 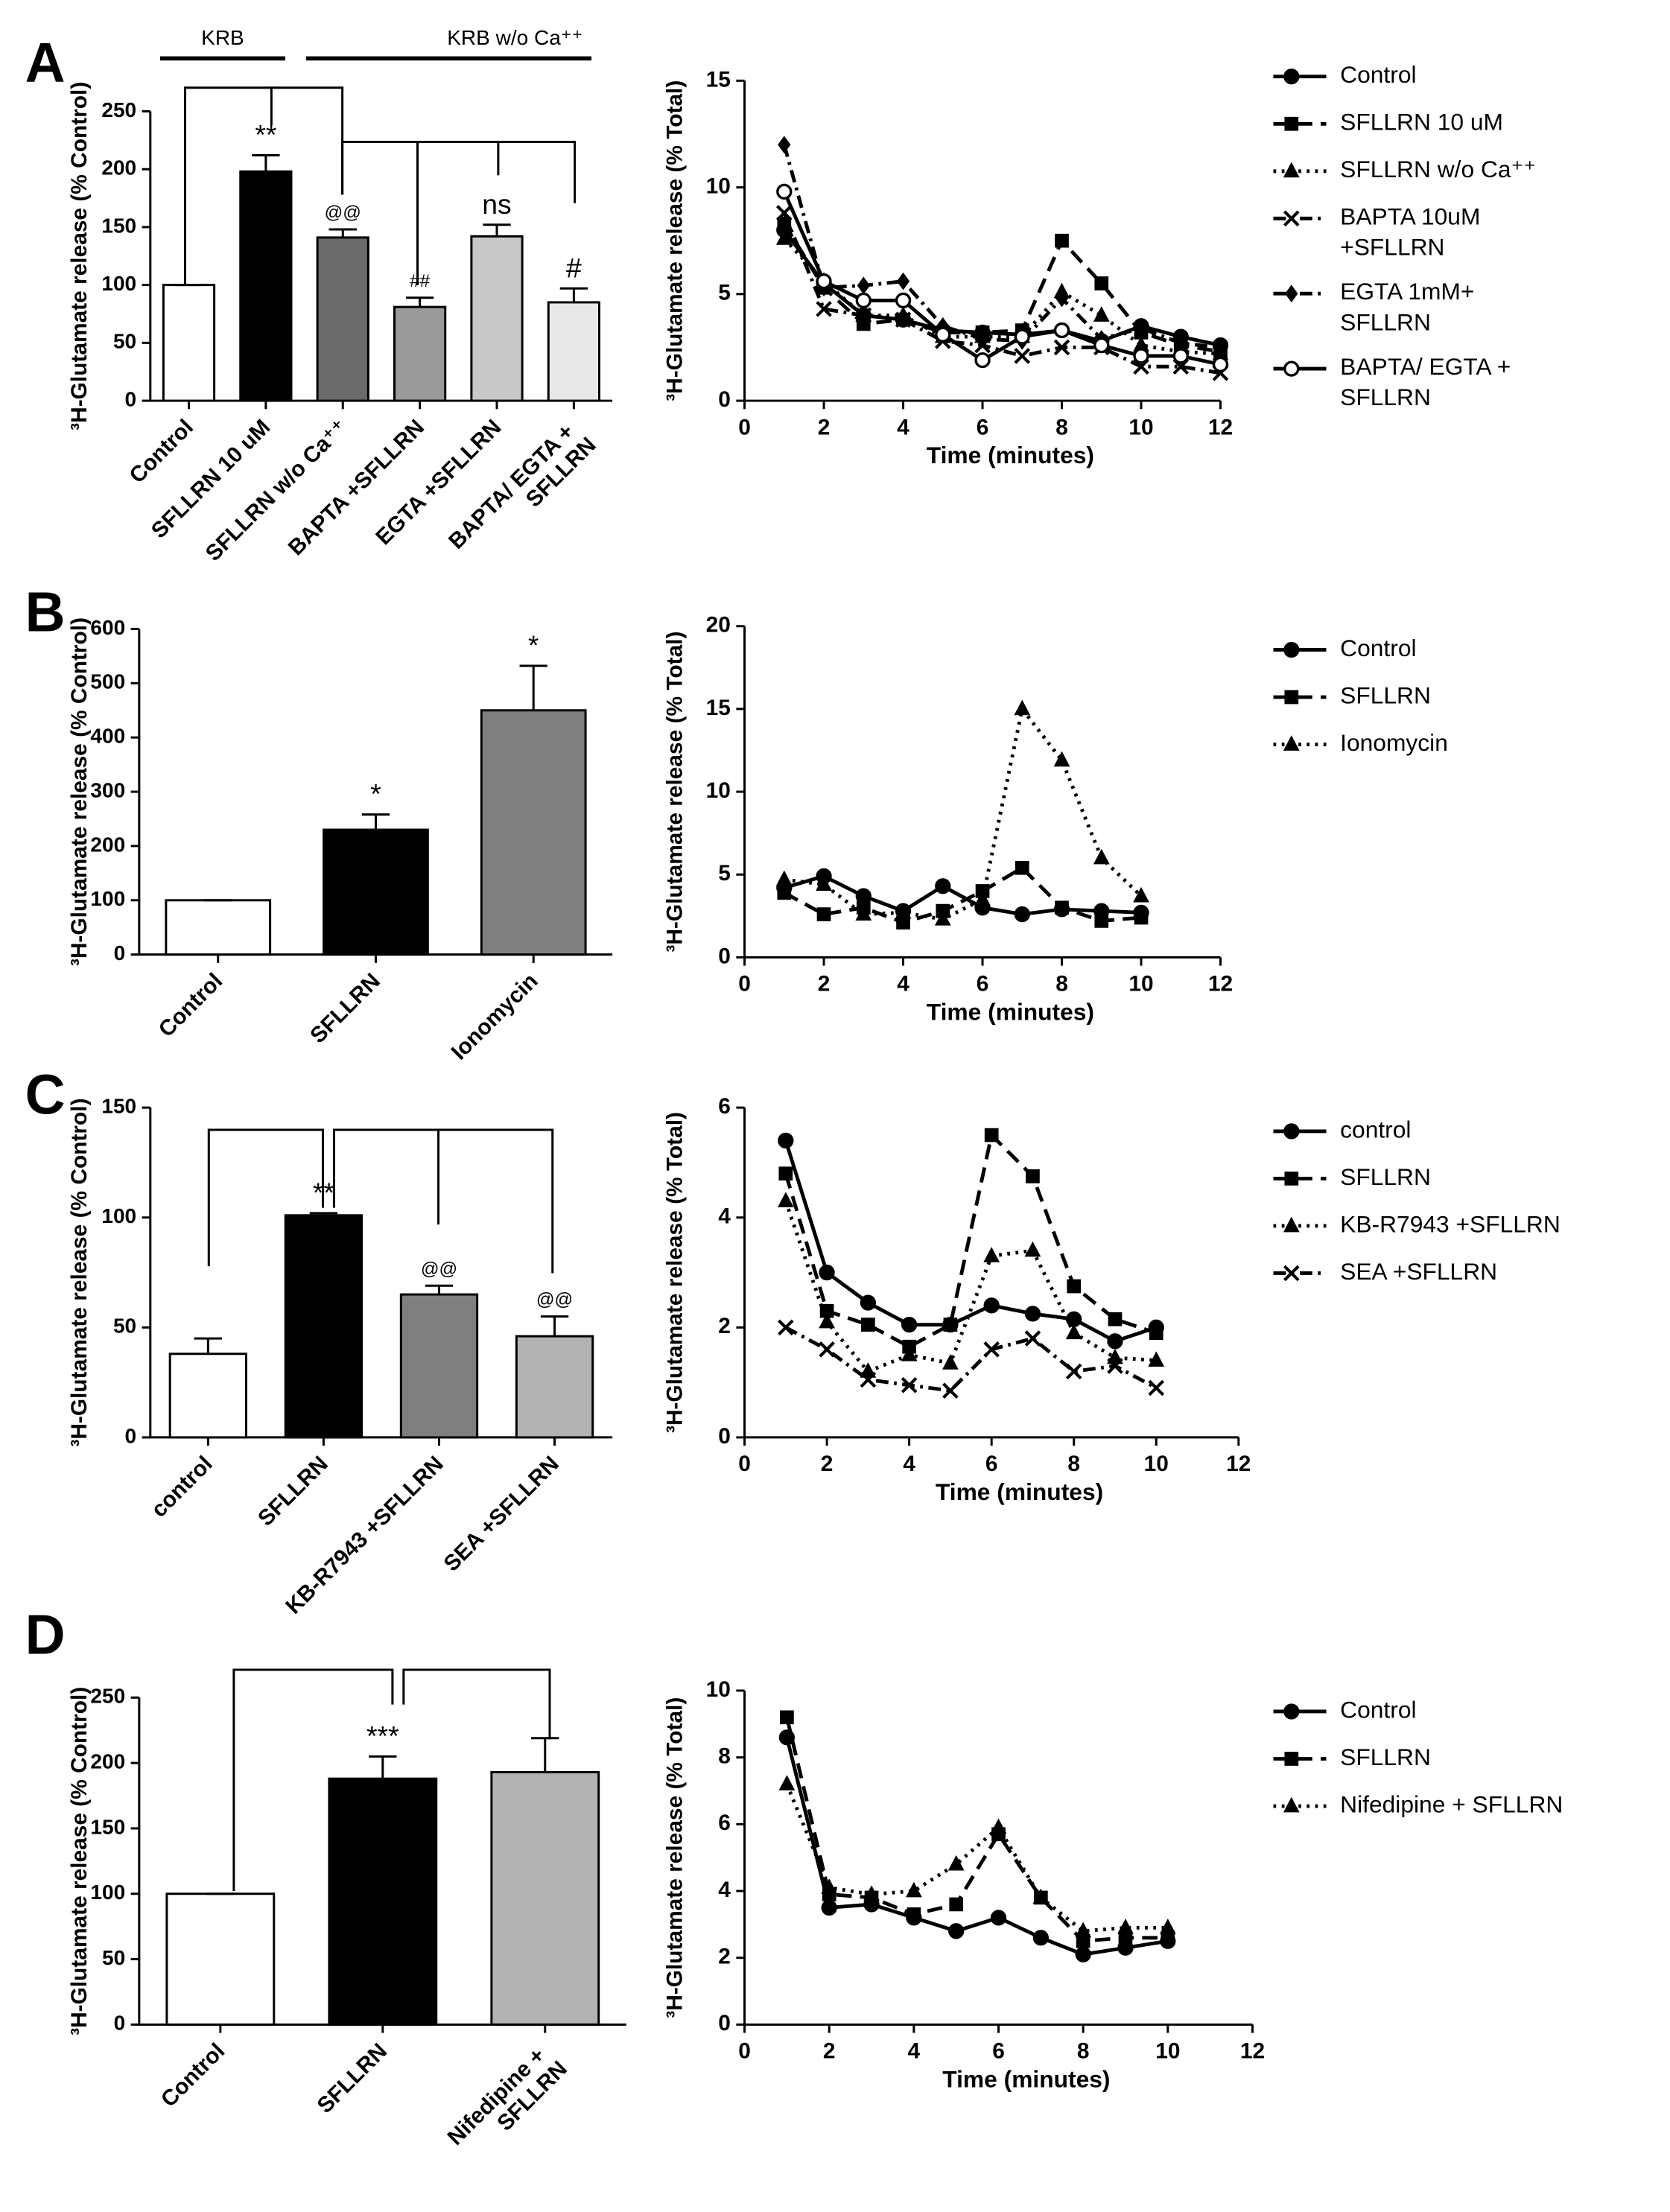 What do you see at coordinates (1375, 1129) in the screenshot?
I see `legend-label: control` at bounding box center [1375, 1129].